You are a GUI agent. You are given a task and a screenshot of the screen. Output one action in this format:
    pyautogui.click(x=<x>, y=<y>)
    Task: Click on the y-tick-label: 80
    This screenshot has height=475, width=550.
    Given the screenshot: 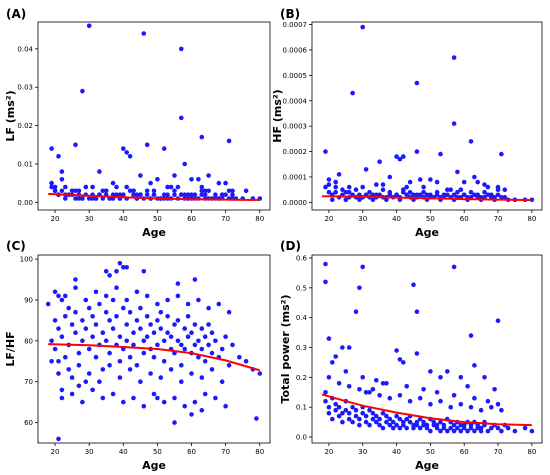 What is the action you would take?
    pyautogui.click(x=28, y=341)
    